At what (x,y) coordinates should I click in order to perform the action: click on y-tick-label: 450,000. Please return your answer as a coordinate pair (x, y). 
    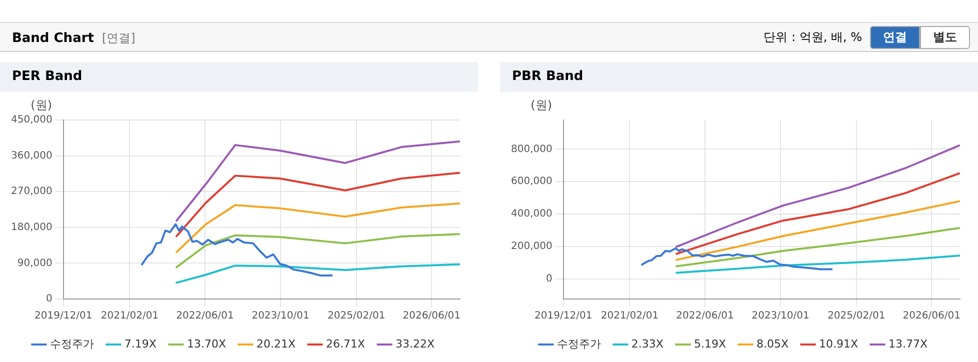
    Looking at the image, I should click on (31, 120).